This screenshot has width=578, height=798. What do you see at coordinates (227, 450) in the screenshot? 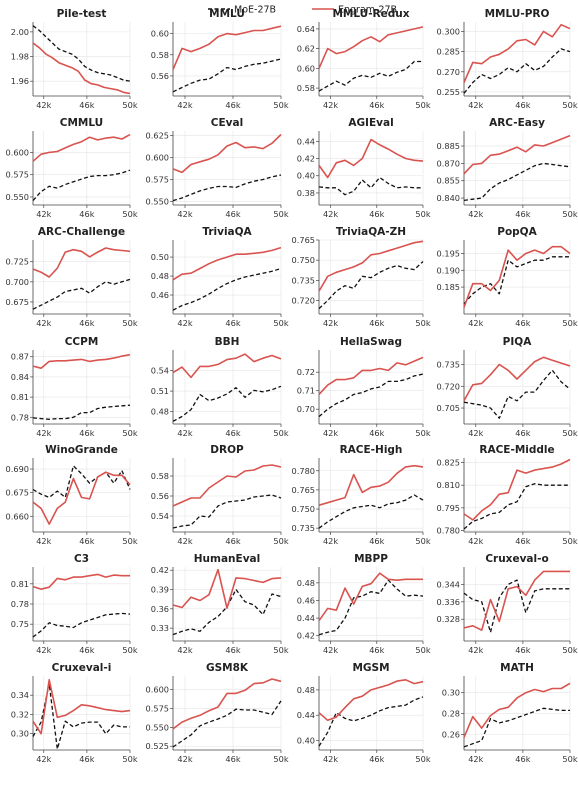
I see `panel-title: DROP` at bounding box center [227, 450].